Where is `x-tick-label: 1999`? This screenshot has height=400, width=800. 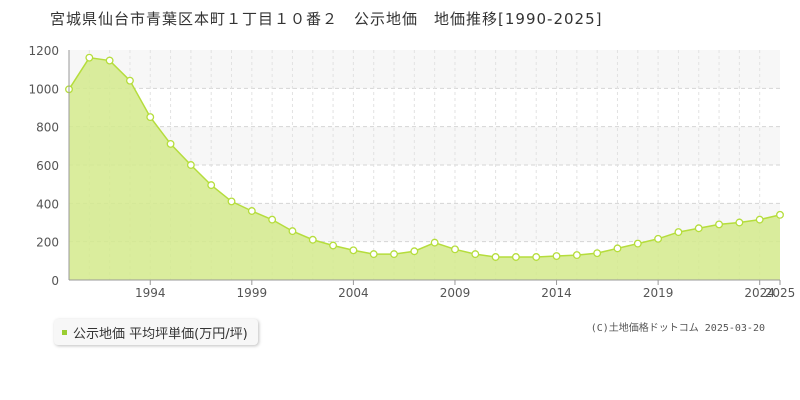 x-tick-label: 1999 is located at coordinates (252, 293).